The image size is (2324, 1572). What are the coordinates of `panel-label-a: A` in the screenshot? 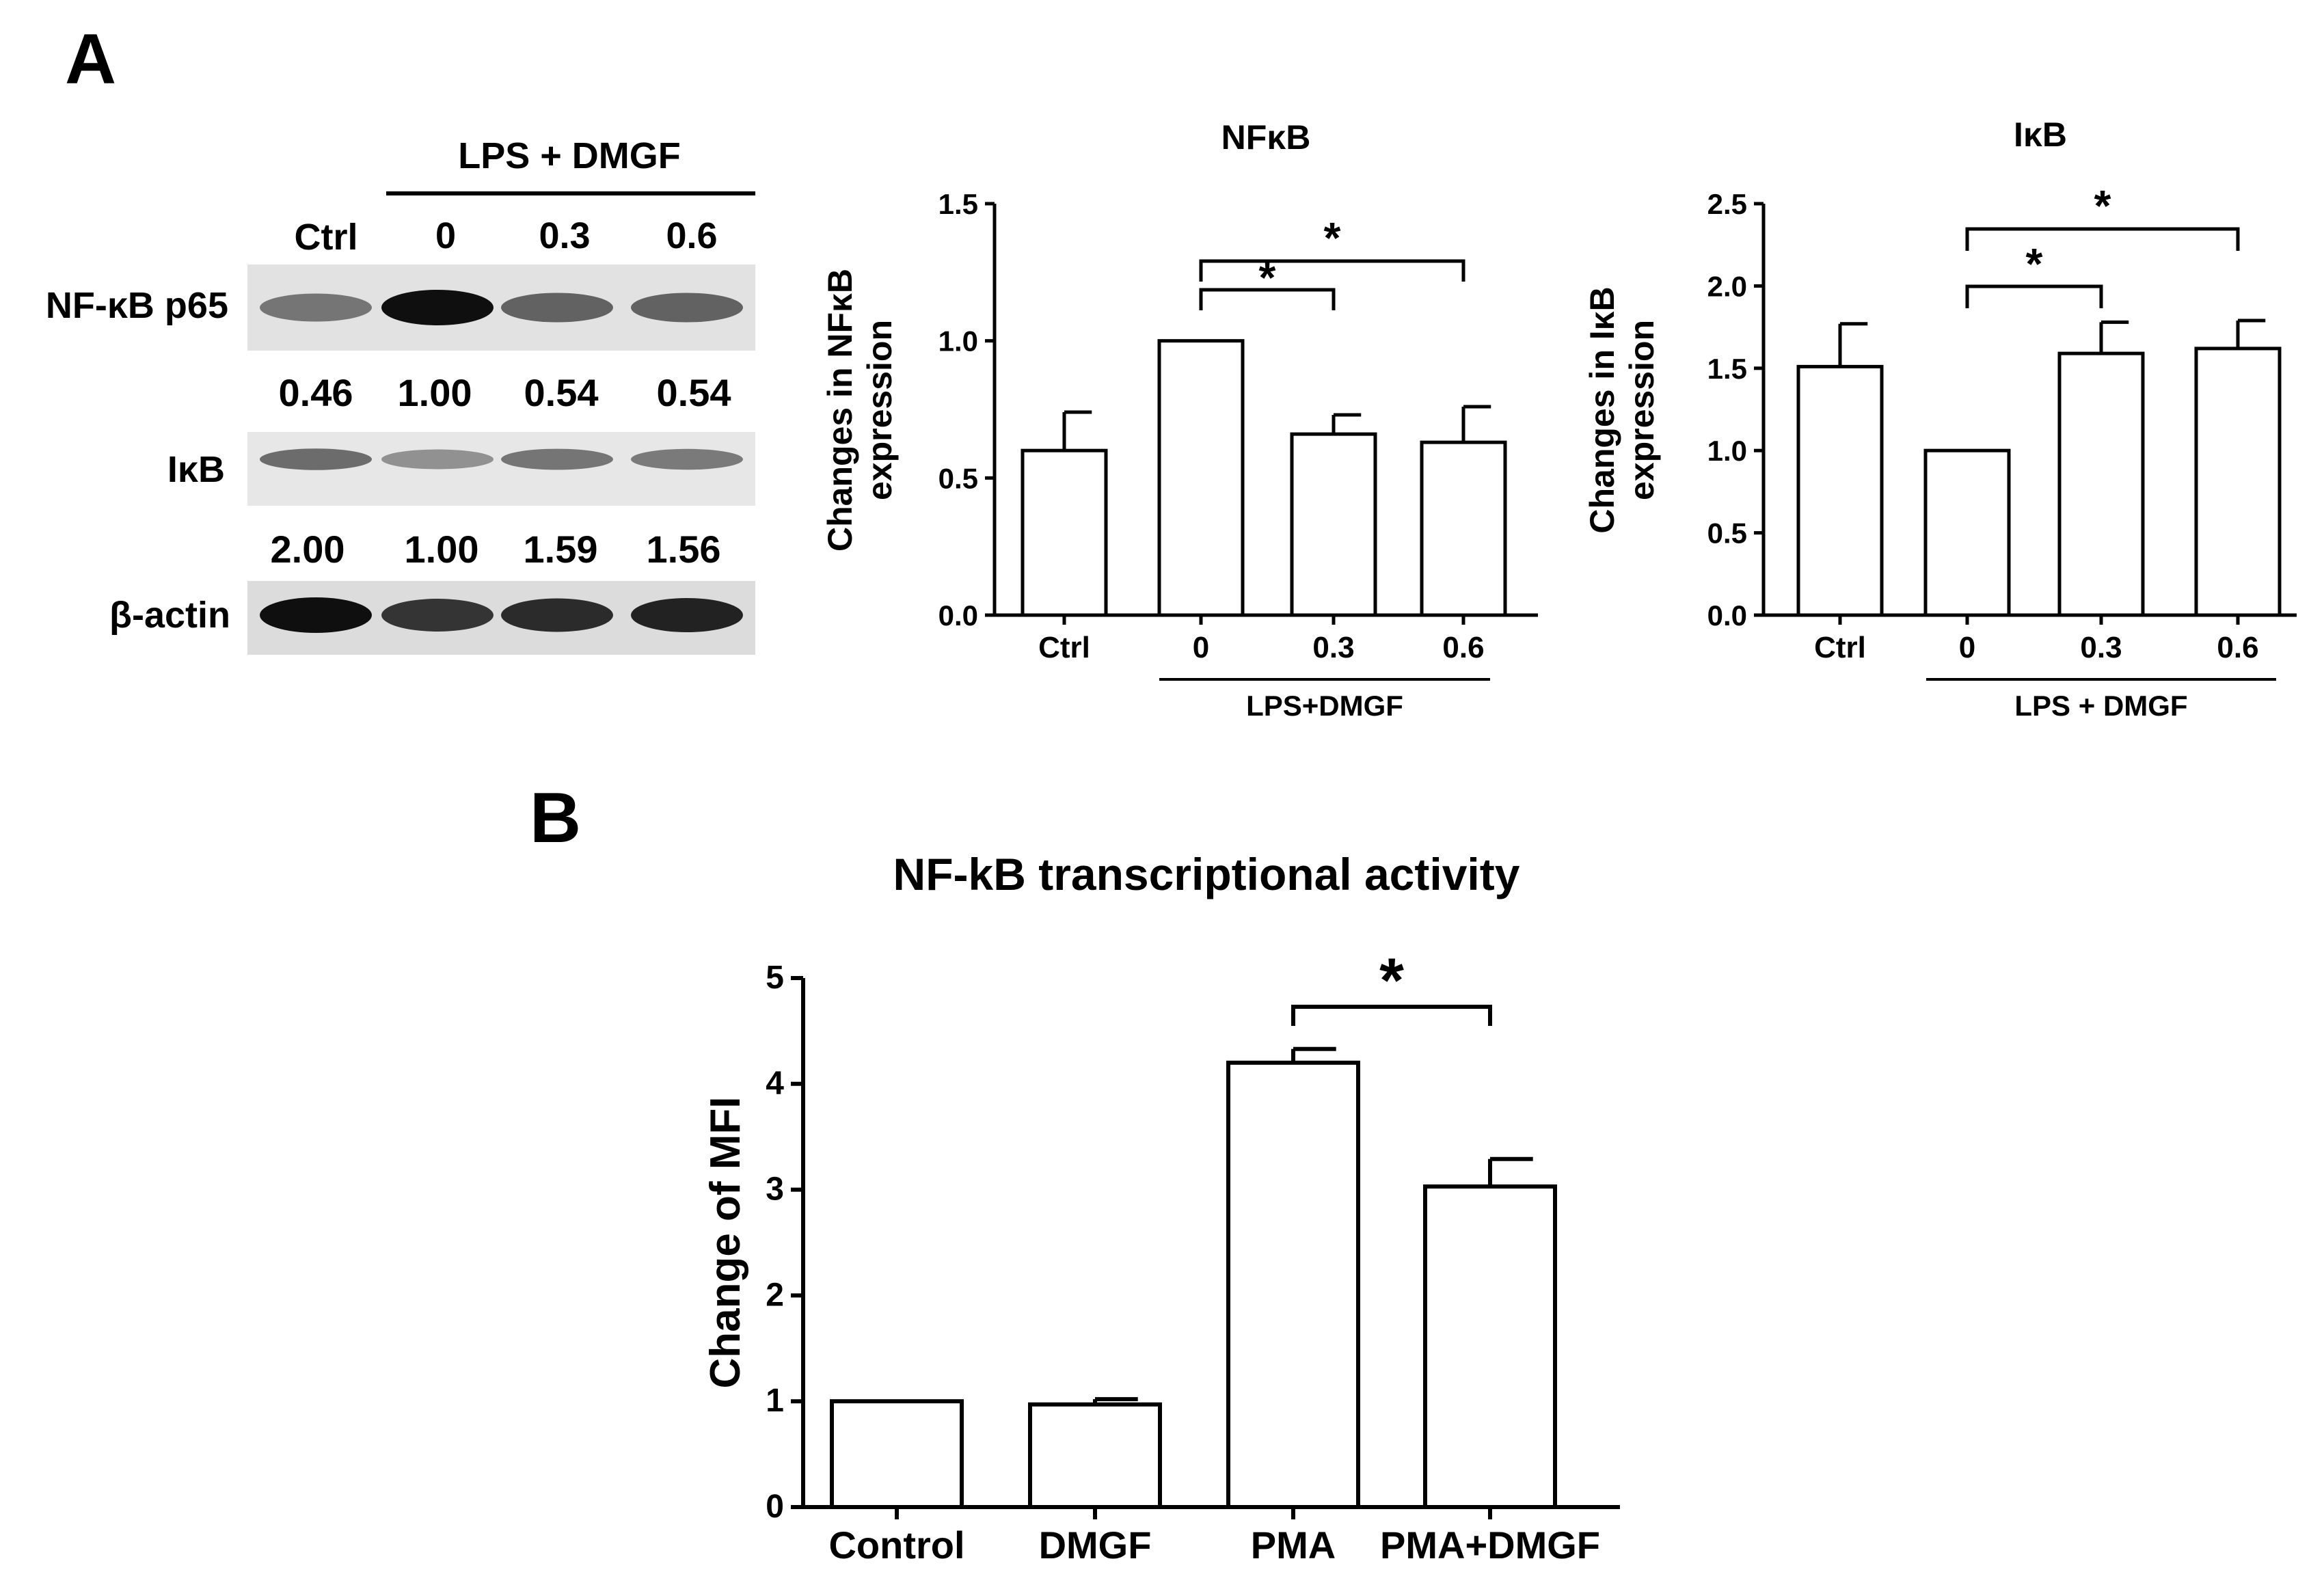 It's located at (90, 60).